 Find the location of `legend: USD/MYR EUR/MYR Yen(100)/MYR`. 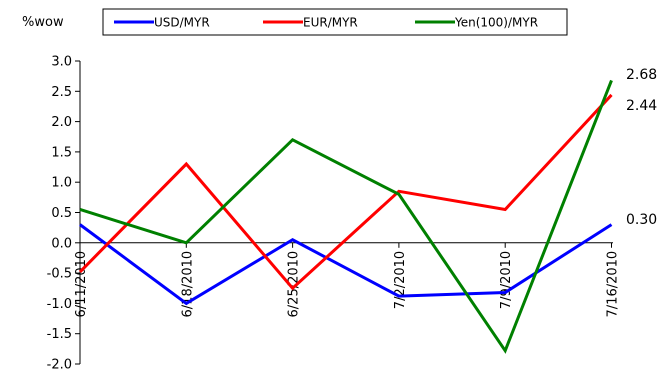

legend: USD/MYR EUR/MYR Yen(100)/MYR is located at coordinates (335, 22).